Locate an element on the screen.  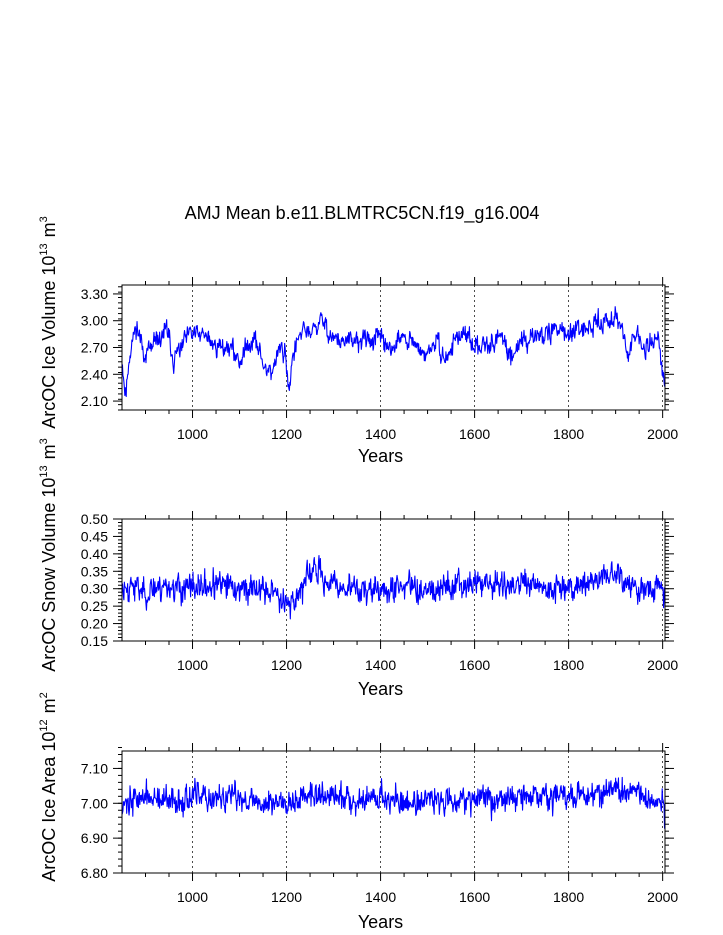
y-tick-label: 0.30 is located at coordinates (94, 589).